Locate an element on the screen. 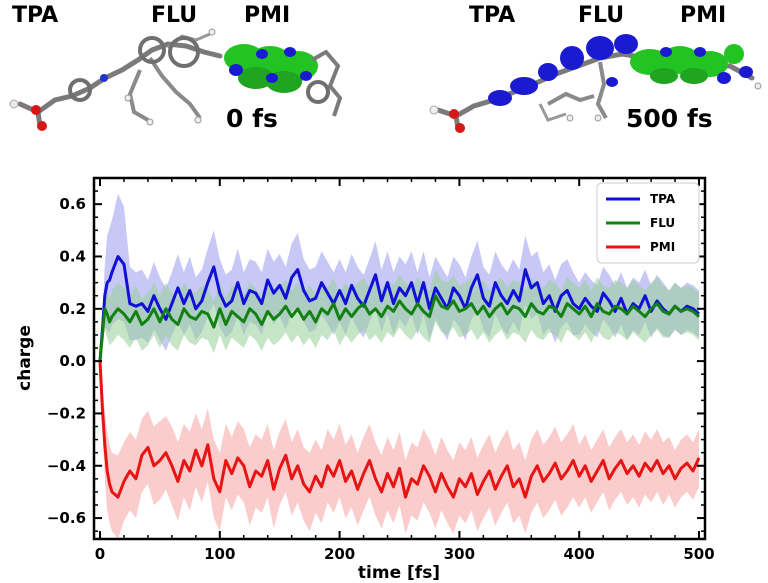 This screenshot has width=768, height=583. snapshot-0fs: TPA FLU PMI is located at coordinates (176, 68).